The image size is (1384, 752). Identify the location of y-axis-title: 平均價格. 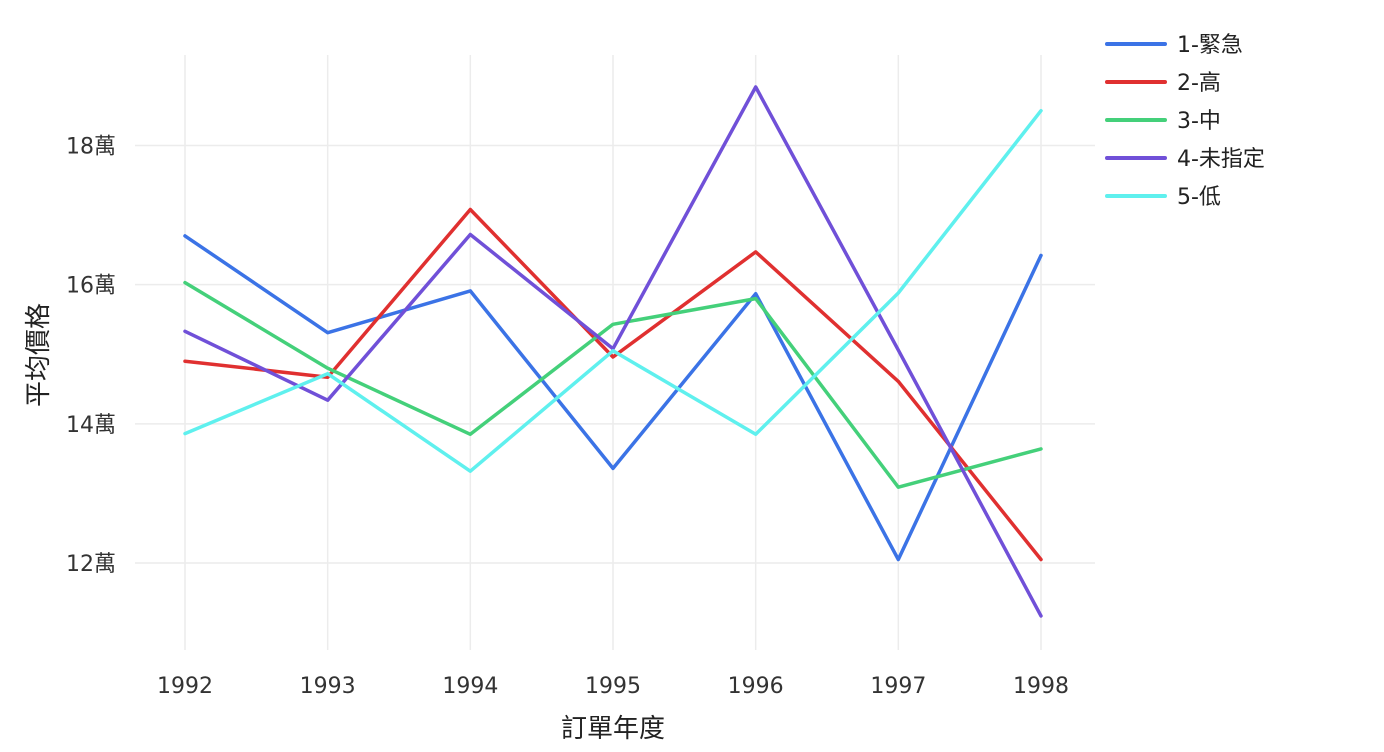
(39, 355).